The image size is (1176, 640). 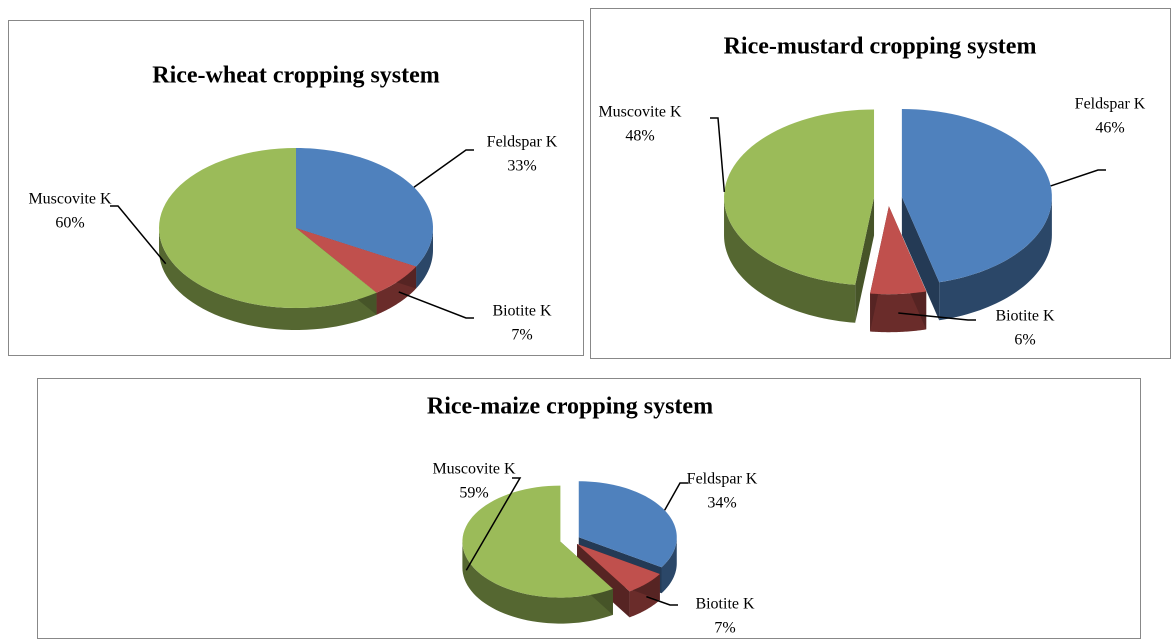 What do you see at coordinates (639, 136) in the screenshot?
I see `data-label-value: 48%` at bounding box center [639, 136].